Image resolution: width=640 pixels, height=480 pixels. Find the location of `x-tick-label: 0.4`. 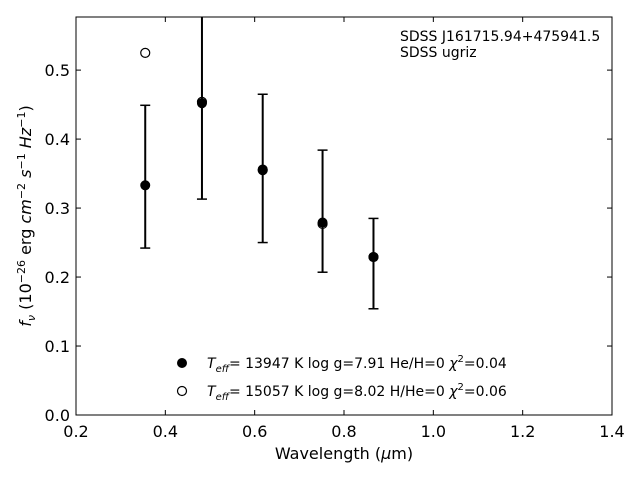

x-tick-label: 0.4 is located at coordinates (165, 431).